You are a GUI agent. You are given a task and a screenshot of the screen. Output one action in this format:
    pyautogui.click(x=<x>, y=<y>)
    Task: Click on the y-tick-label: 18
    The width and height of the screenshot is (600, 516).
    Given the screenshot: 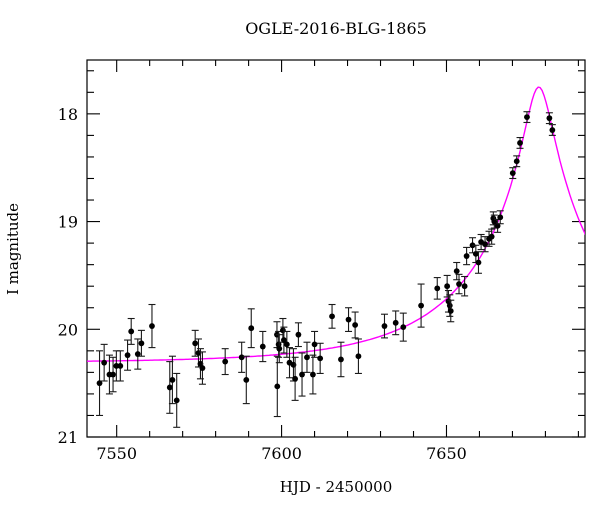 What is the action you would take?
    pyautogui.click(x=68, y=114)
    